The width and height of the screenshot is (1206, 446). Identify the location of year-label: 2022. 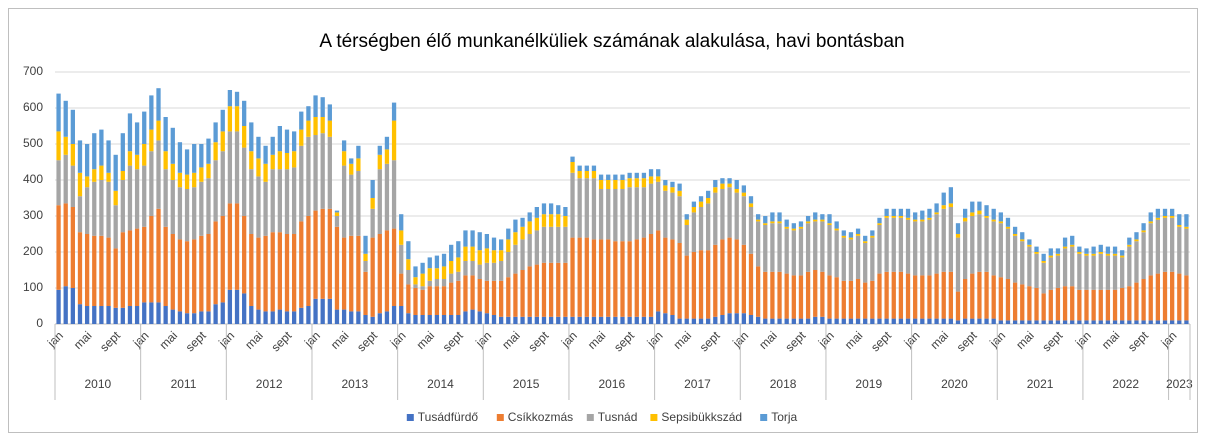
(1125, 384).